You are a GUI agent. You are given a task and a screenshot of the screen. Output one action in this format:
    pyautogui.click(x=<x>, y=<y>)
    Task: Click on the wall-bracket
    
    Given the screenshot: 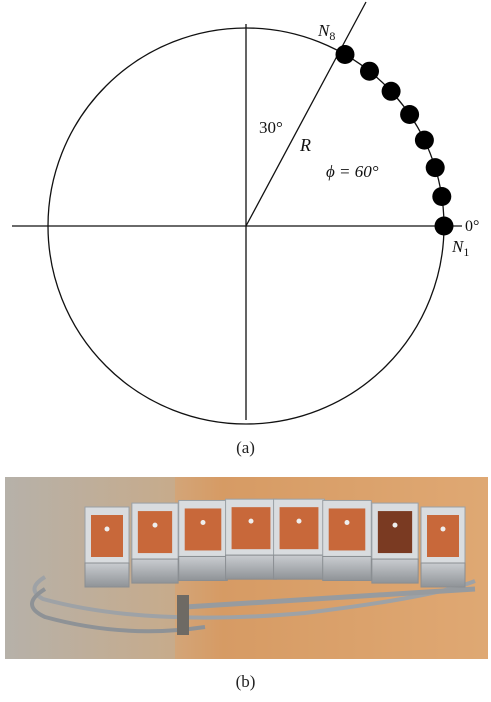 What is the action you would take?
    pyautogui.click(x=183, y=615)
    